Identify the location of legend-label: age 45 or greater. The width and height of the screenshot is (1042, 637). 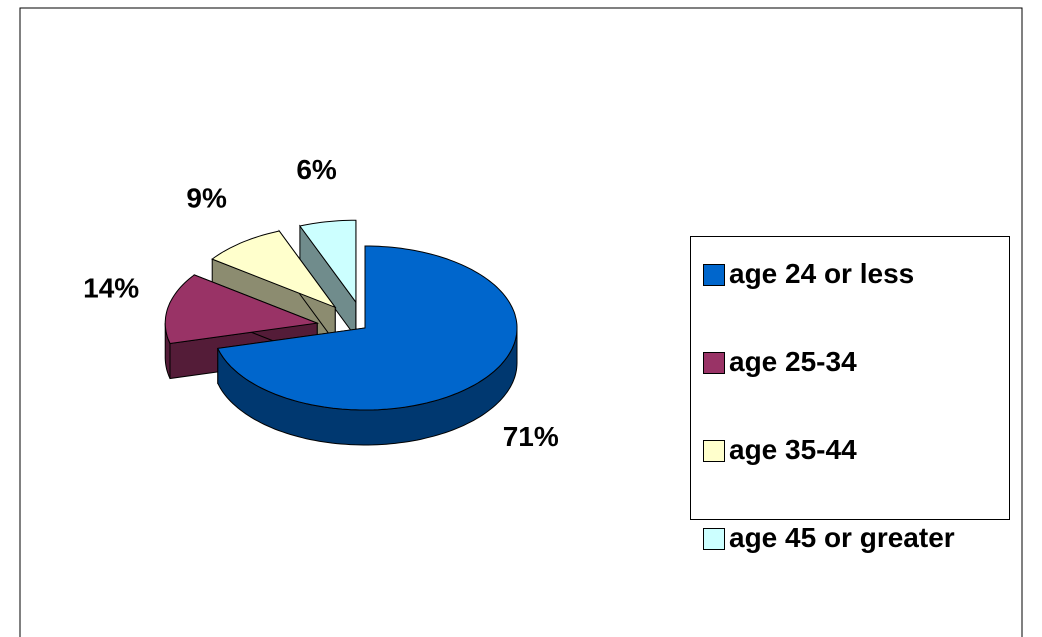
(842, 537).